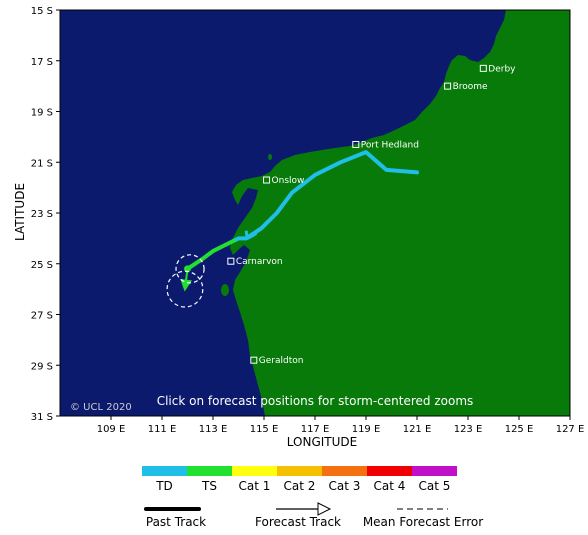 The width and height of the screenshot is (588, 535). What do you see at coordinates (20, 212) in the screenshot?
I see `y-axis-title: LATITUDE` at bounding box center [20, 212].